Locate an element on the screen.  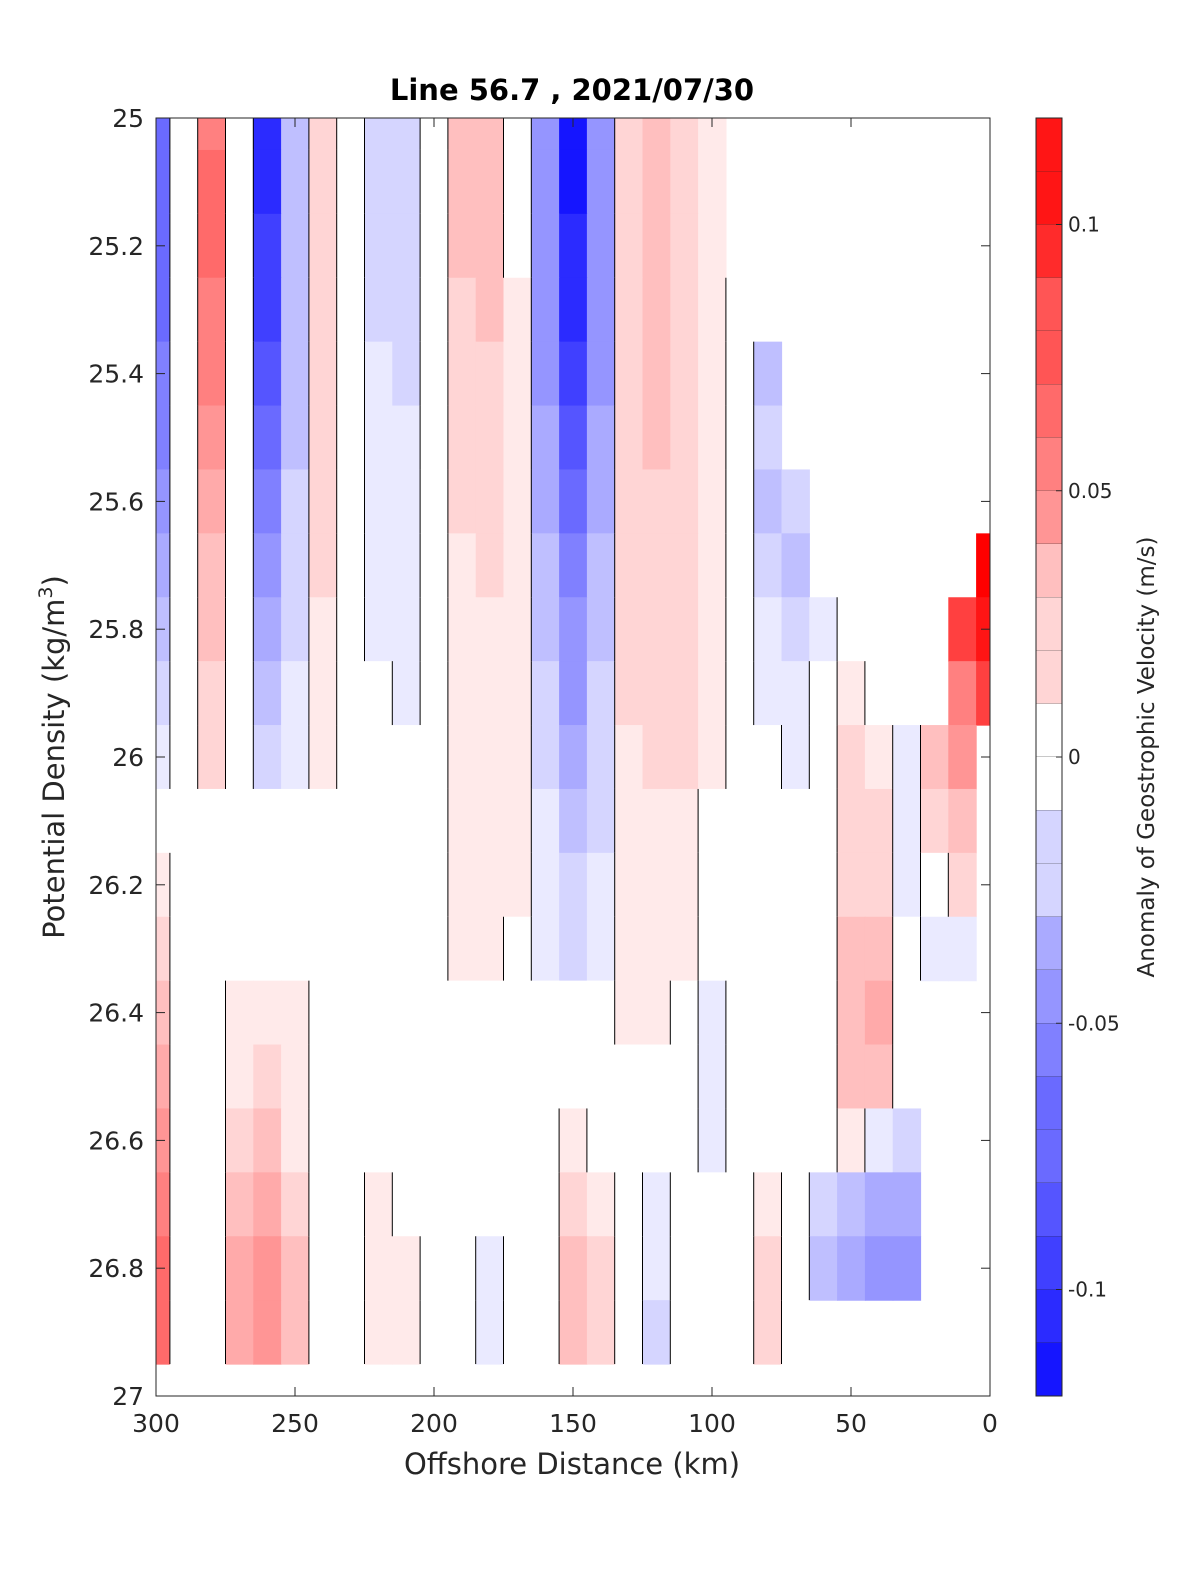
y-tick-label: 26 is located at coordinates (128, 757).